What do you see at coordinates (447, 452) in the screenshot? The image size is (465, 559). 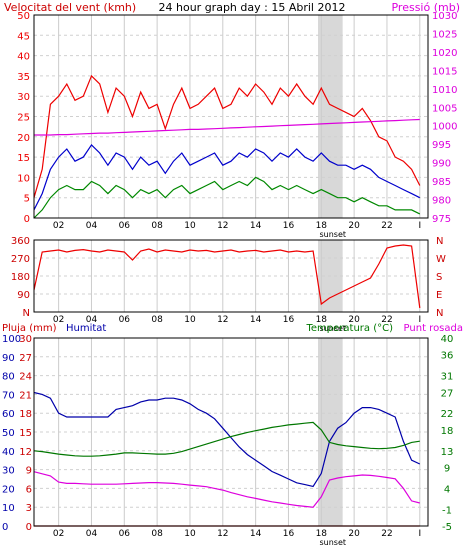 I see `temperature-y-tick-label: 13` at bounding box center [447, 452].